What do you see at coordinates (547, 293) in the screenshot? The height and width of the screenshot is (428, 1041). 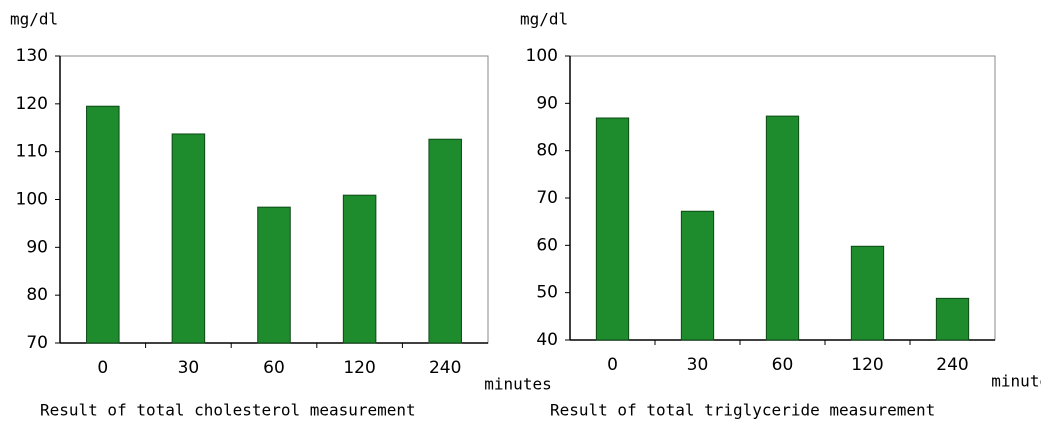 I see `y-tick-label: 50` at bounding box center [547, 293].